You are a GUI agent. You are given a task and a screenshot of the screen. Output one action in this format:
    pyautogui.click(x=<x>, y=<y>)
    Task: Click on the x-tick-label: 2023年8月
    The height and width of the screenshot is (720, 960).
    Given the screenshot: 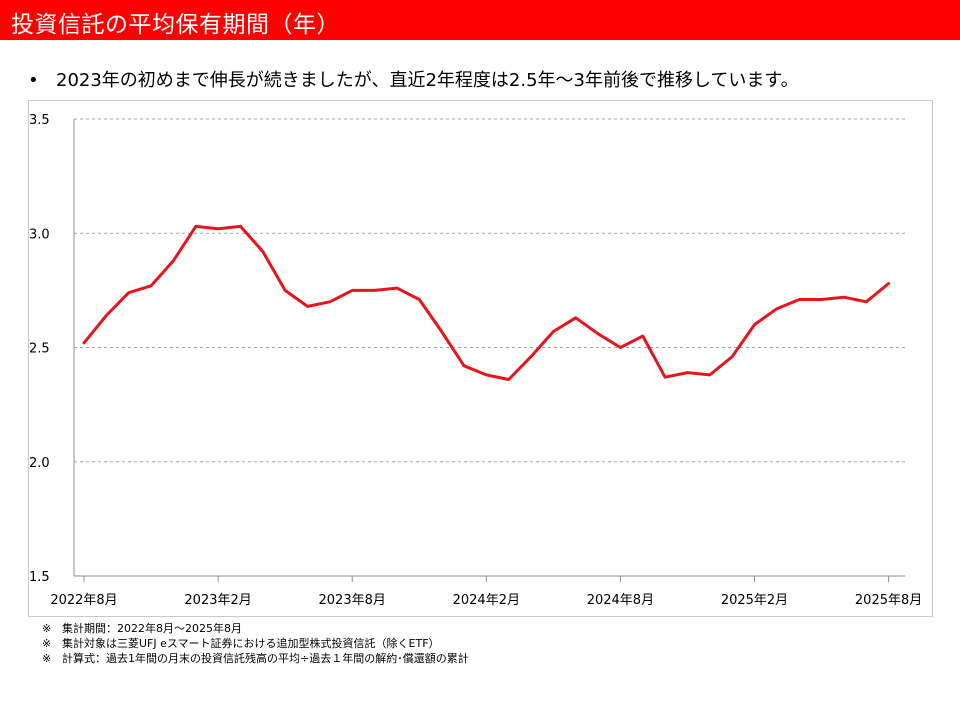 What is the action you would take?
    pyautogui.click(x=352, y=600)
    